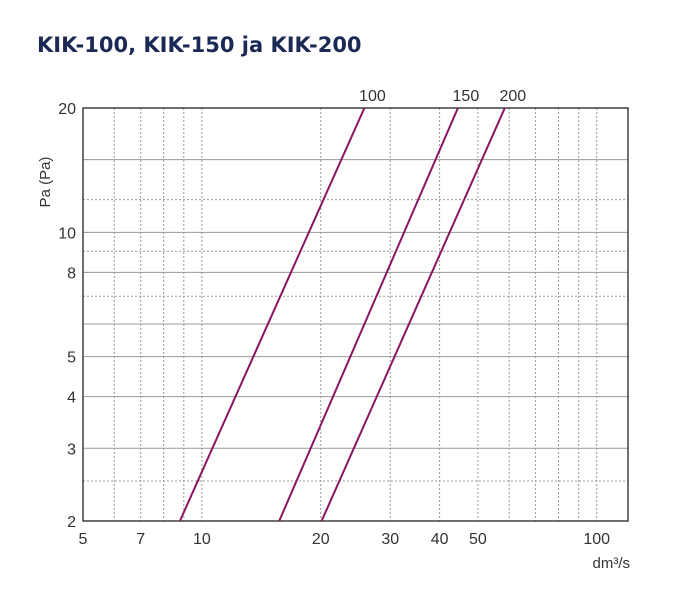  I want to click on chart-title: KIK-100, KIK-150 ja KIK-200, so click(199, 45).